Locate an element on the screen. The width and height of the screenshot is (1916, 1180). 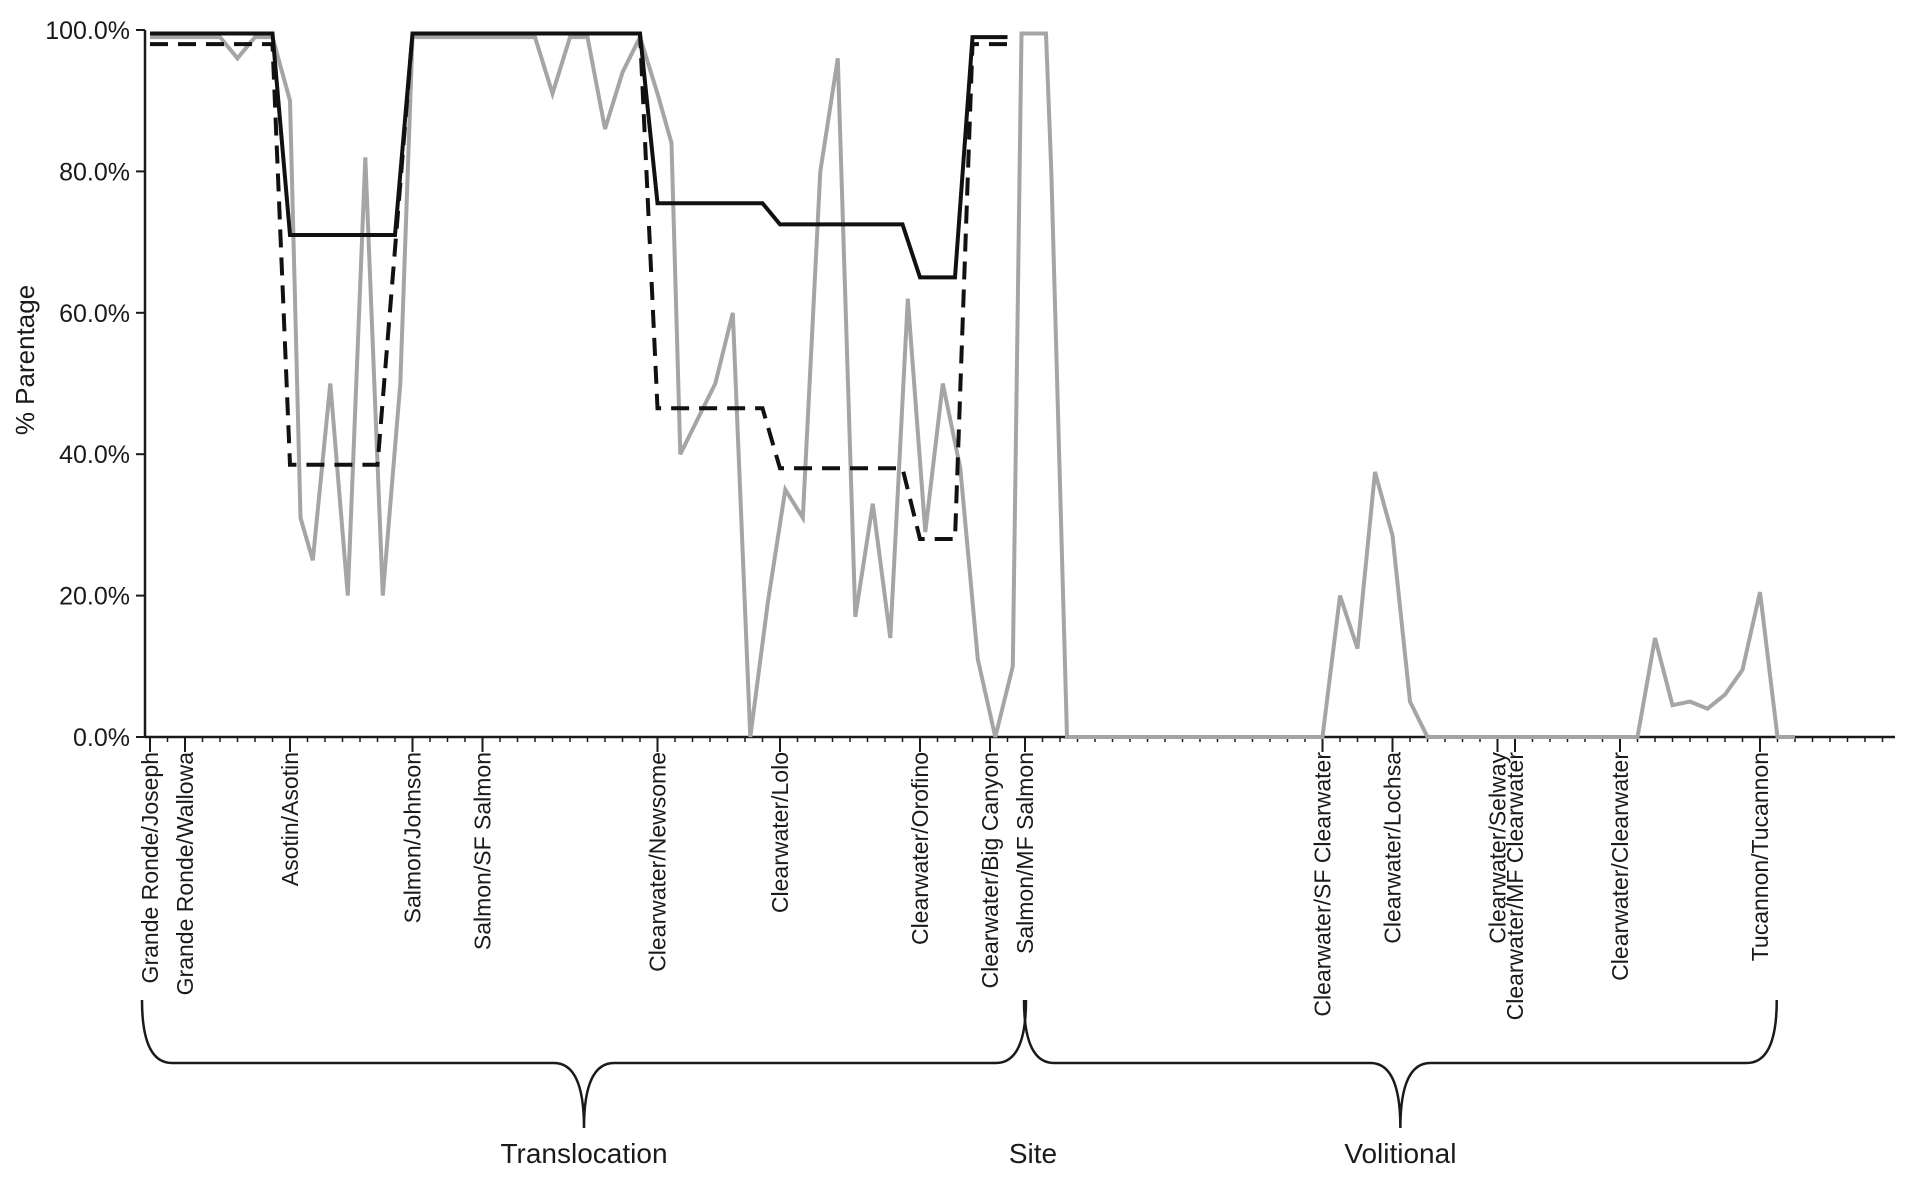
y-tick-label: 0.0% is located at coordinates (101, 738).